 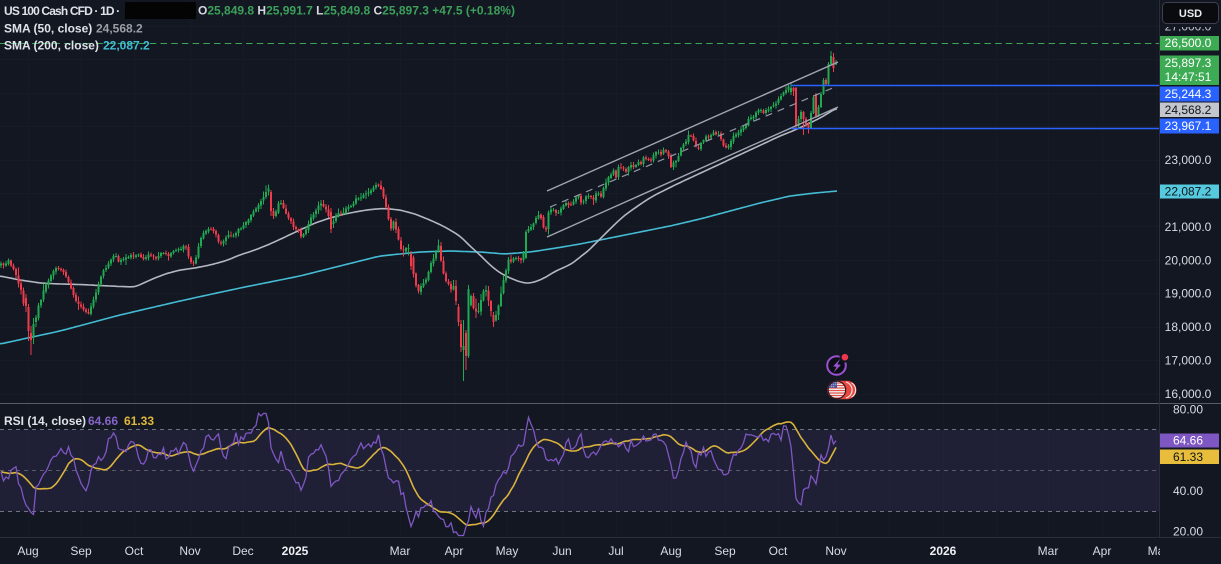 What do you see at coordinates (1188, 126) in the screenshot?
I see `svg-text: 23,967.1` at bounding box center [1188, 126].